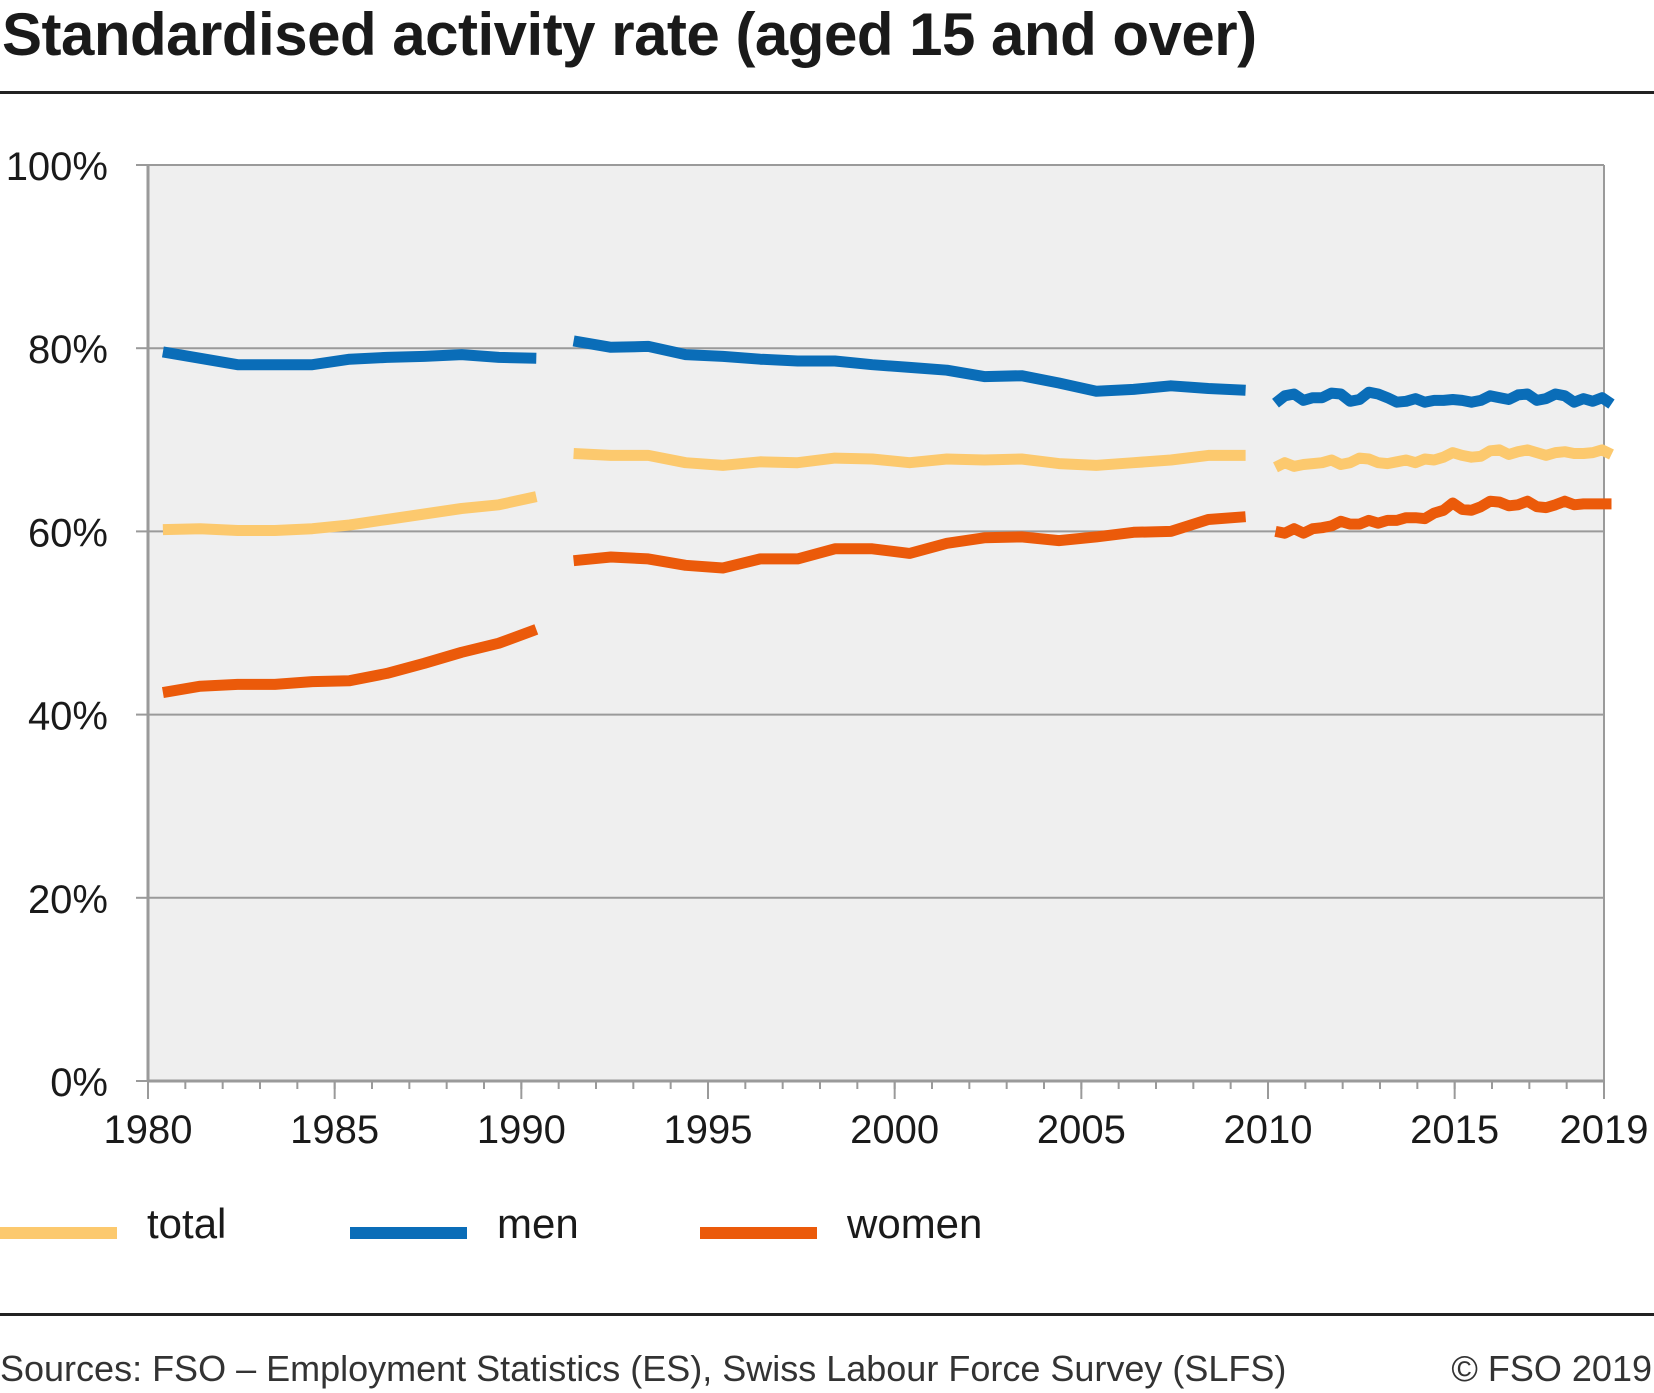 This screenshot has height=1393, width=1654. What do you see at coordinates (334, 1130) in the screenshot?
I see `x-tick-label: 1985` at bounding box center [334, 1130].